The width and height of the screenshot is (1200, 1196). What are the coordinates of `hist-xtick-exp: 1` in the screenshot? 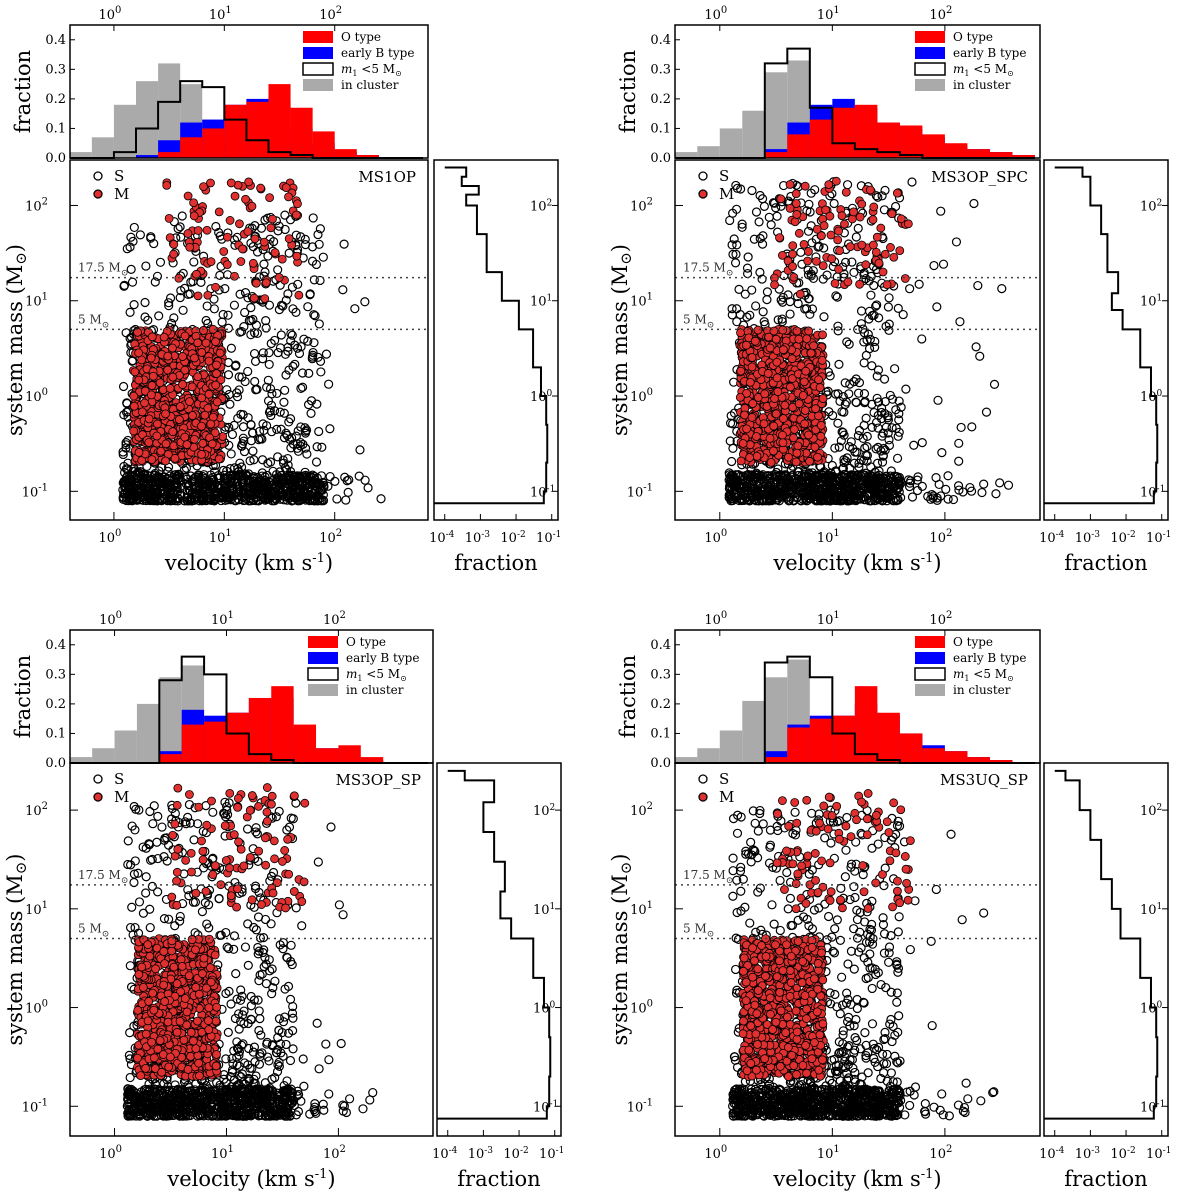 It's located at (228, 10).